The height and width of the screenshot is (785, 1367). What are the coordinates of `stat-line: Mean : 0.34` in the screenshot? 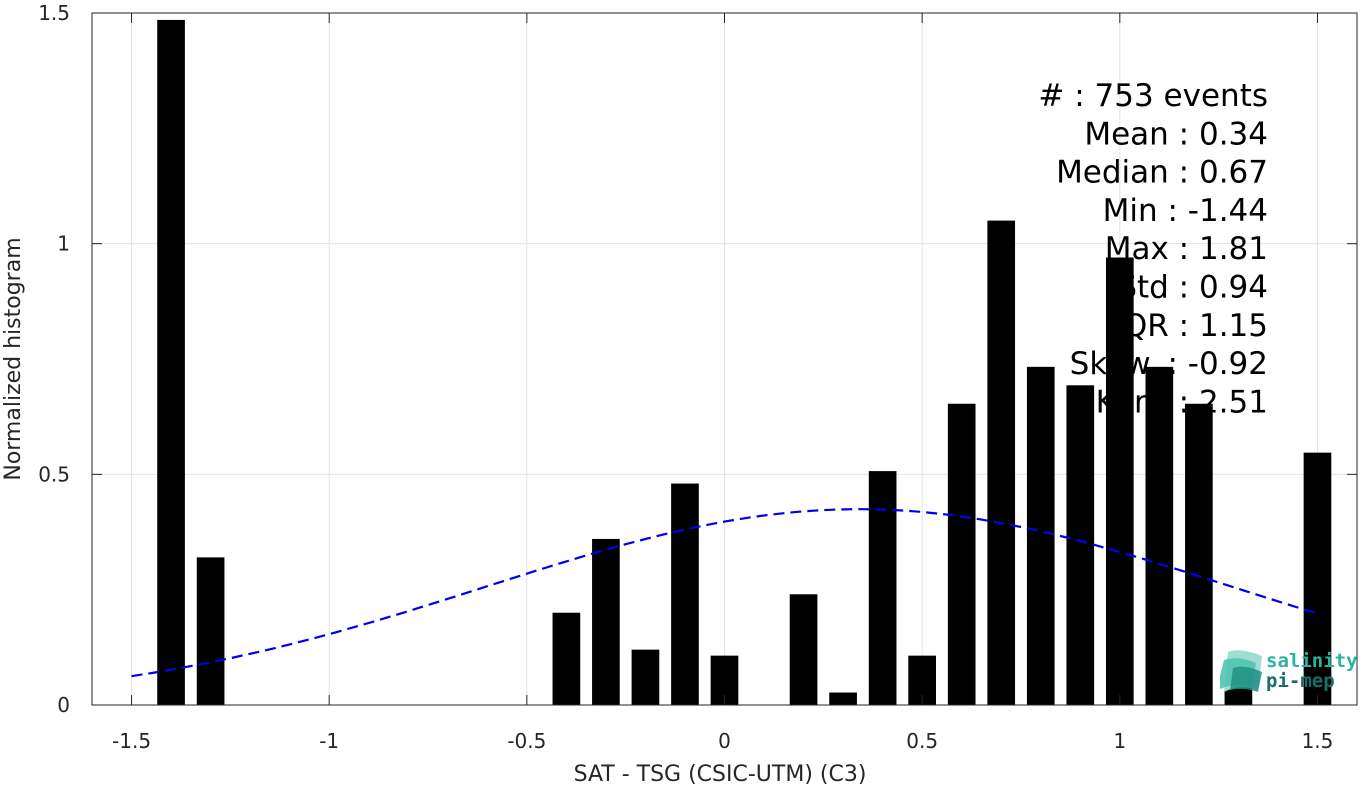 It's located at (1176, 134).